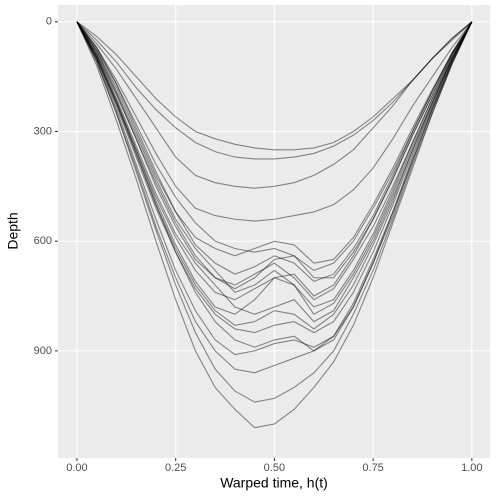  I want to click on x-tick-label: 1.00, so click(471, 468).